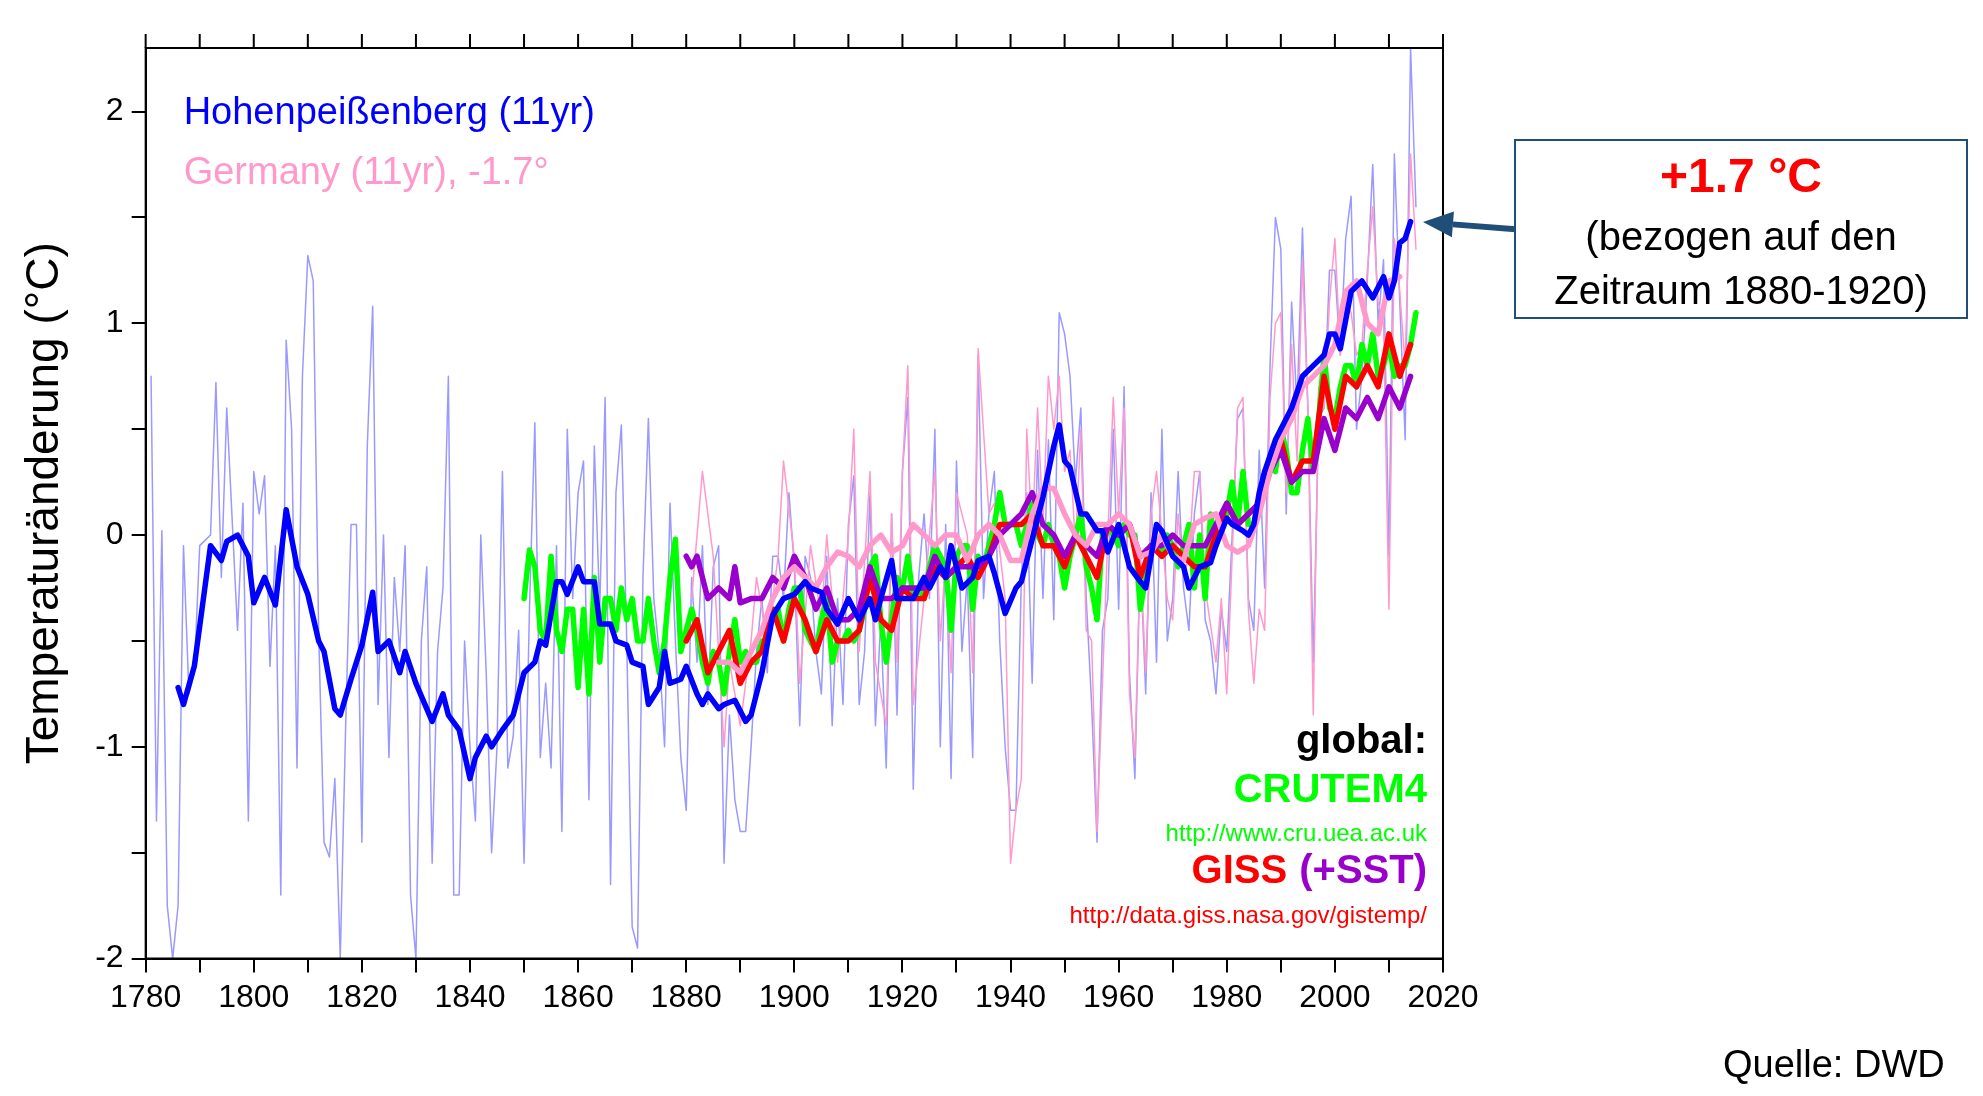 The width and height of the screenshot is (1983, 1096). Describe the element at coordinates (1239, 868) in the screenshot. I see `text: GISS` at that location.